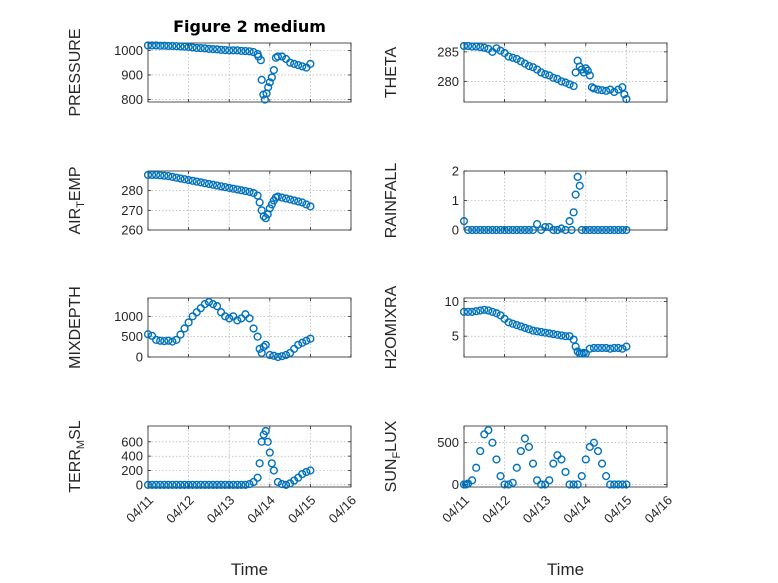 The height and width of the screenshot is (583, 778). Describe the element at coordinates (455, 484) in the screenshot. I see `y-tick-label: 0` at that location.